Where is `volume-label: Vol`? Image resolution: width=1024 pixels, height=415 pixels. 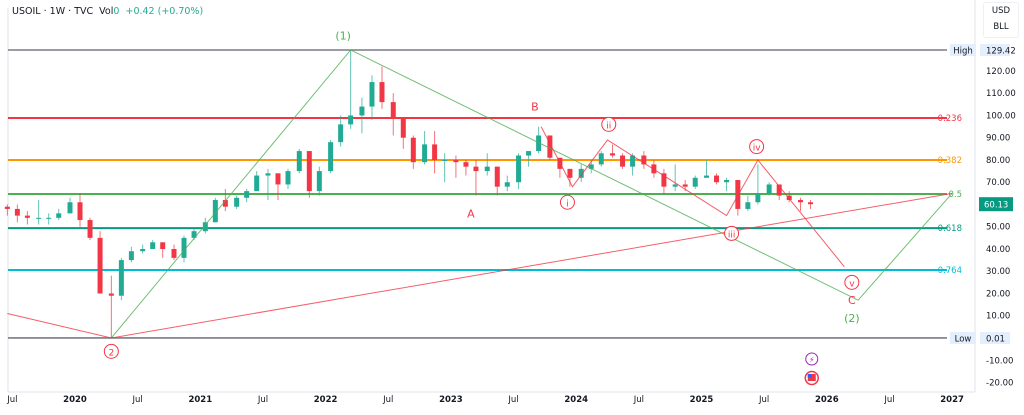
volume-label: Vol is located at coordinates (106, 11).